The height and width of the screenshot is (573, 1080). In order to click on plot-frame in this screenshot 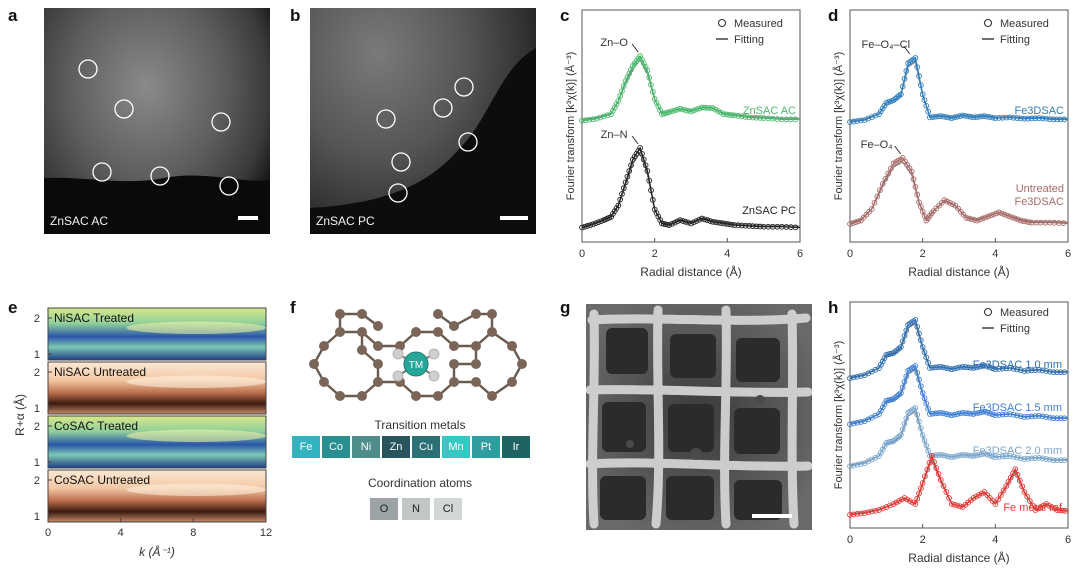, I will do `click(959, 415)`.